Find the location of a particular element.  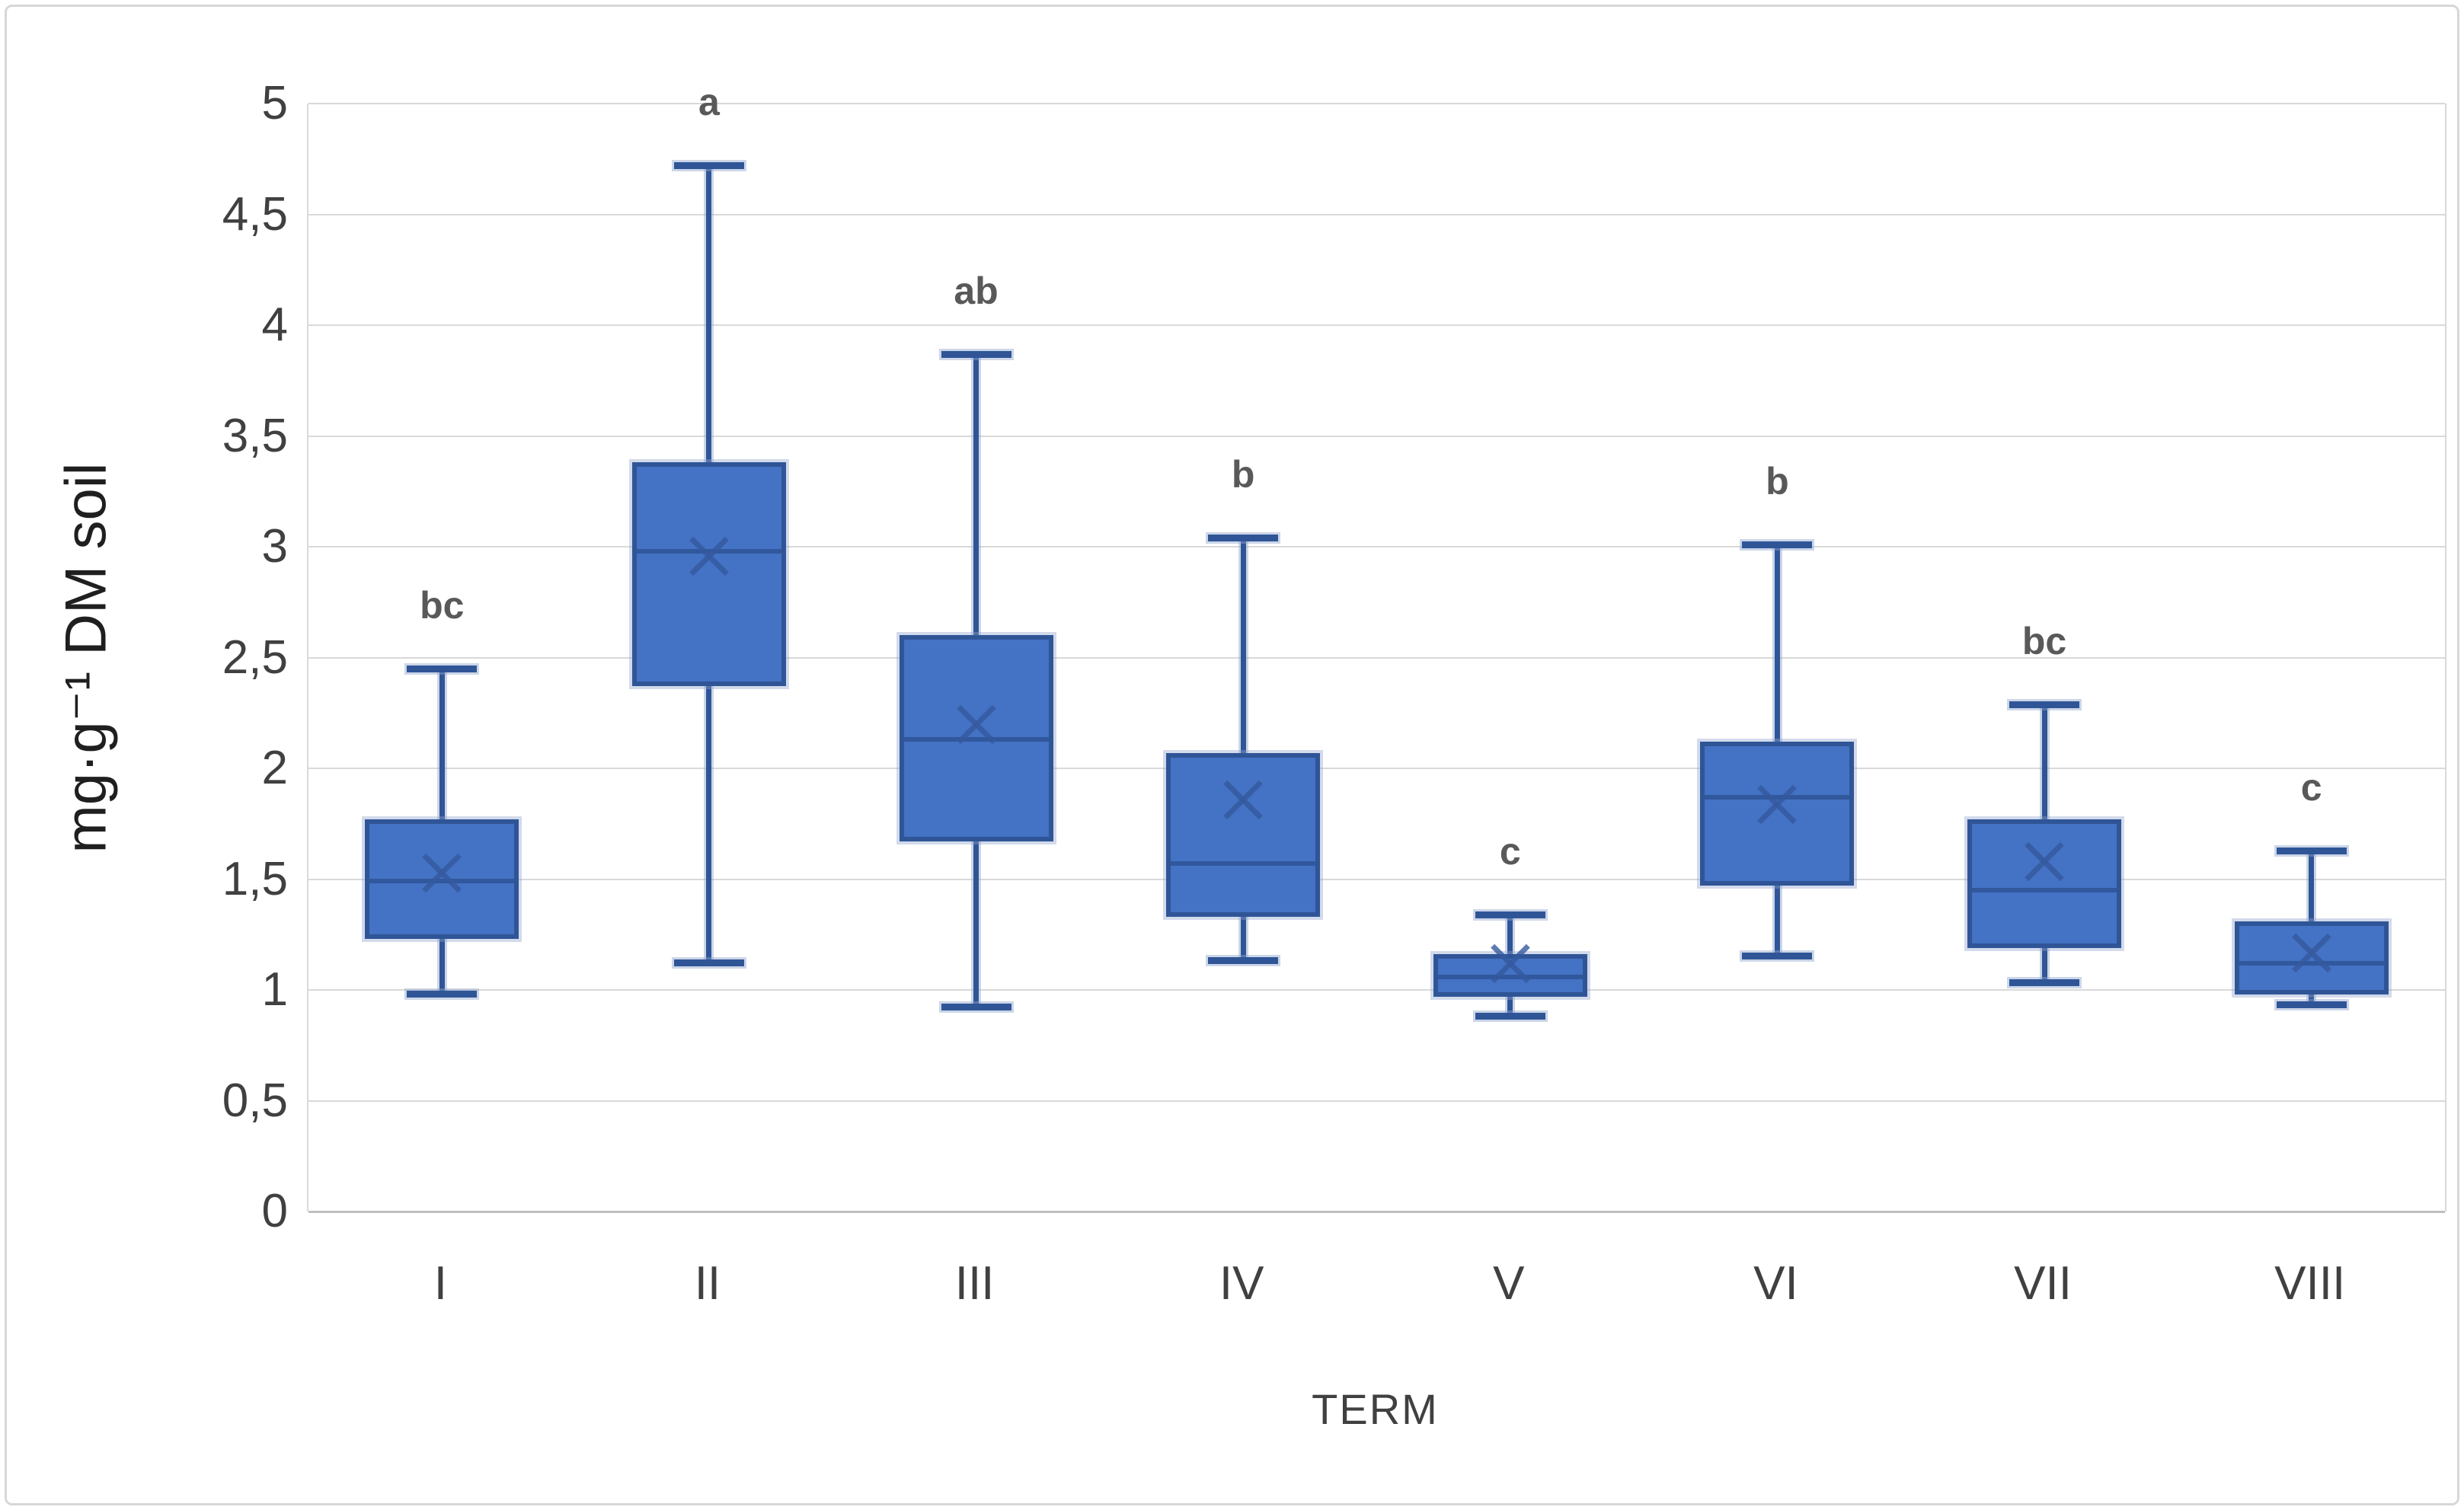

x-category-label: II is located at coordinates (707, 1283).